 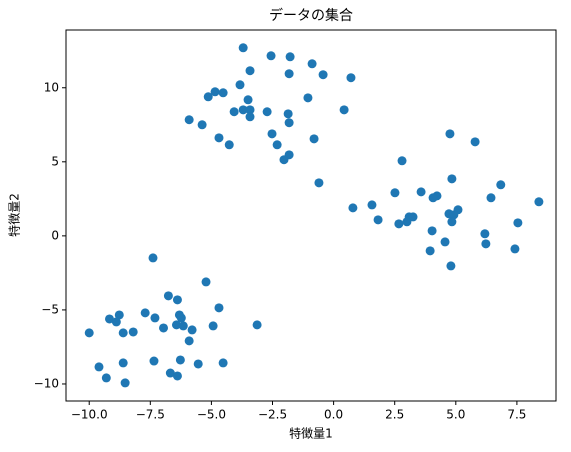 I want to click on y-tick-label: 10, so click(x=51, y=87).